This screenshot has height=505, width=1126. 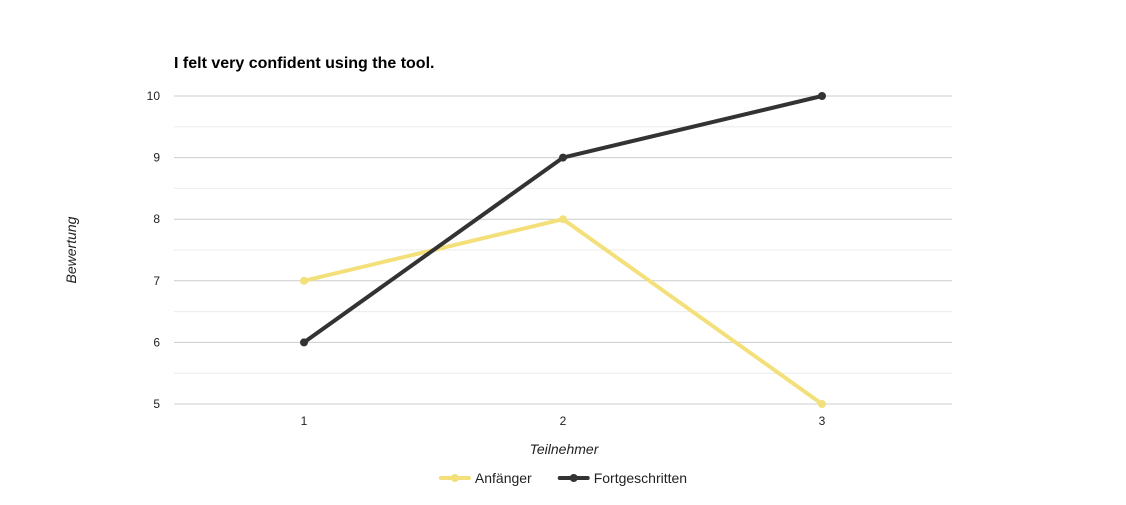 I want to click on y-tick-label: 7, so click(x=156, y=281).